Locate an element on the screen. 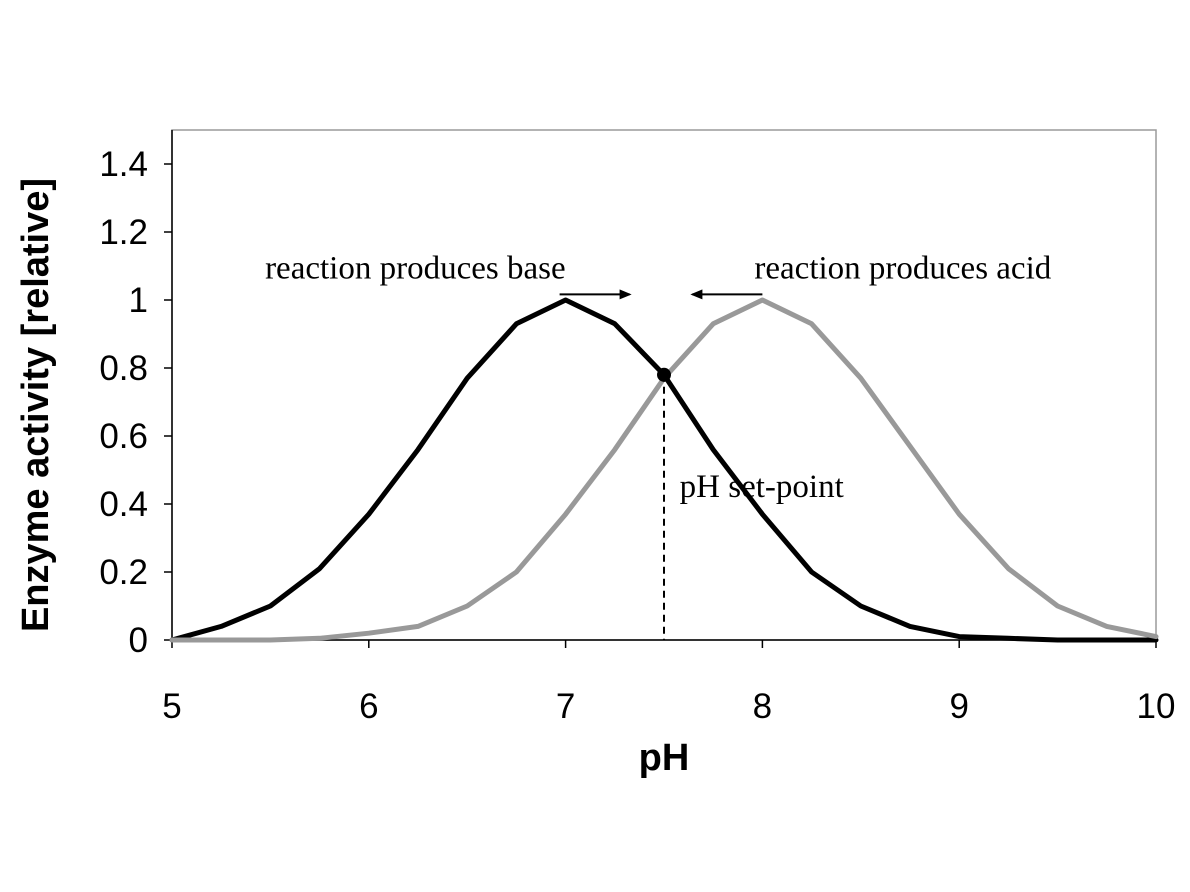 Image resolution: width=1190 pixels, height=892 pixels. x-tick-label: 5 is located at coordinates (171, 706).